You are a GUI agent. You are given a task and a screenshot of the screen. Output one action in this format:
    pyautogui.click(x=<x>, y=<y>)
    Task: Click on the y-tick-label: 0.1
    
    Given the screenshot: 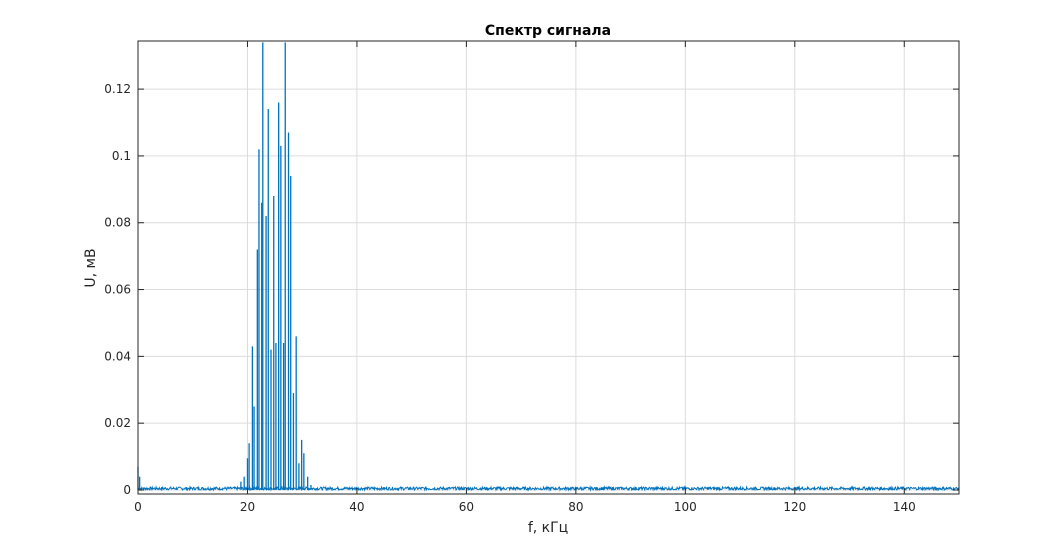 What is the action you would take?
    pyautogui.click(x=121, y=156)
    